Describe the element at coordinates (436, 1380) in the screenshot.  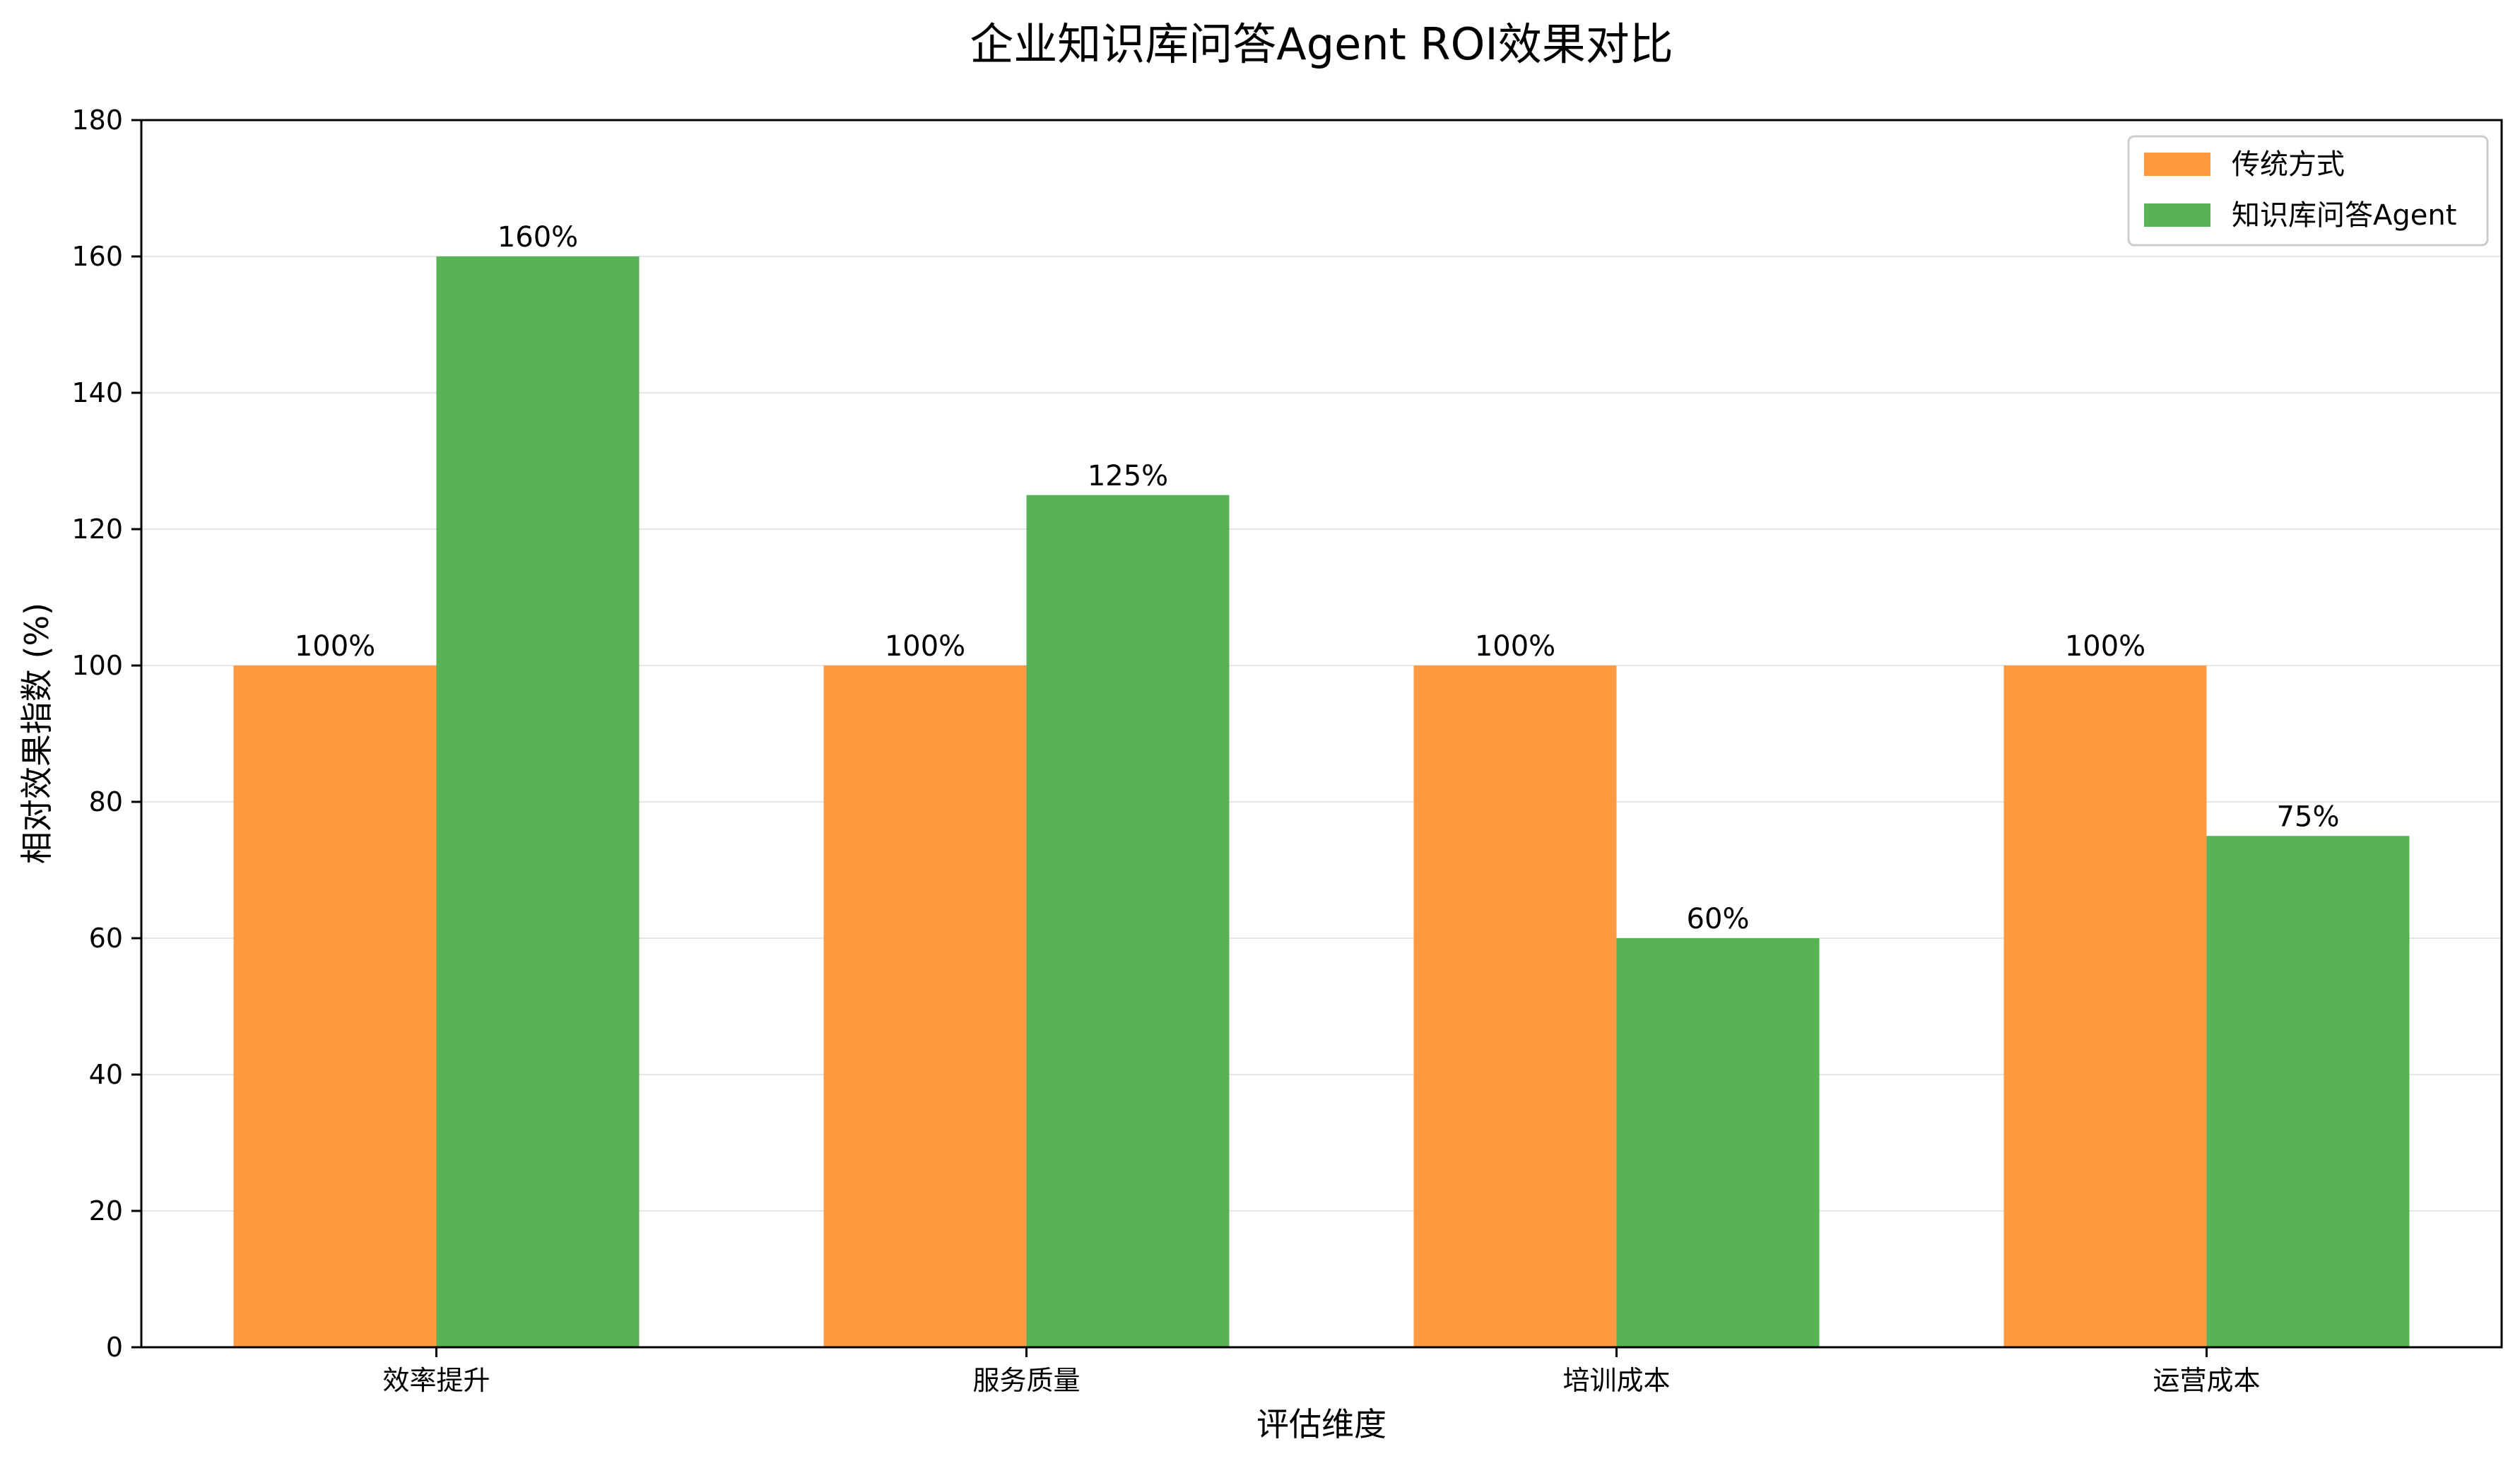
I see `x-tick-label: 效率提升` at that location.